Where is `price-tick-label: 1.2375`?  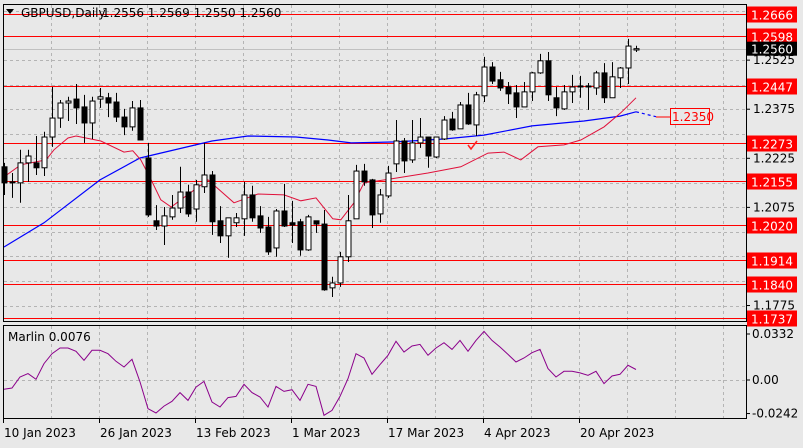
price-tick-label: 1.2375 is located at coordinates (774, 109).